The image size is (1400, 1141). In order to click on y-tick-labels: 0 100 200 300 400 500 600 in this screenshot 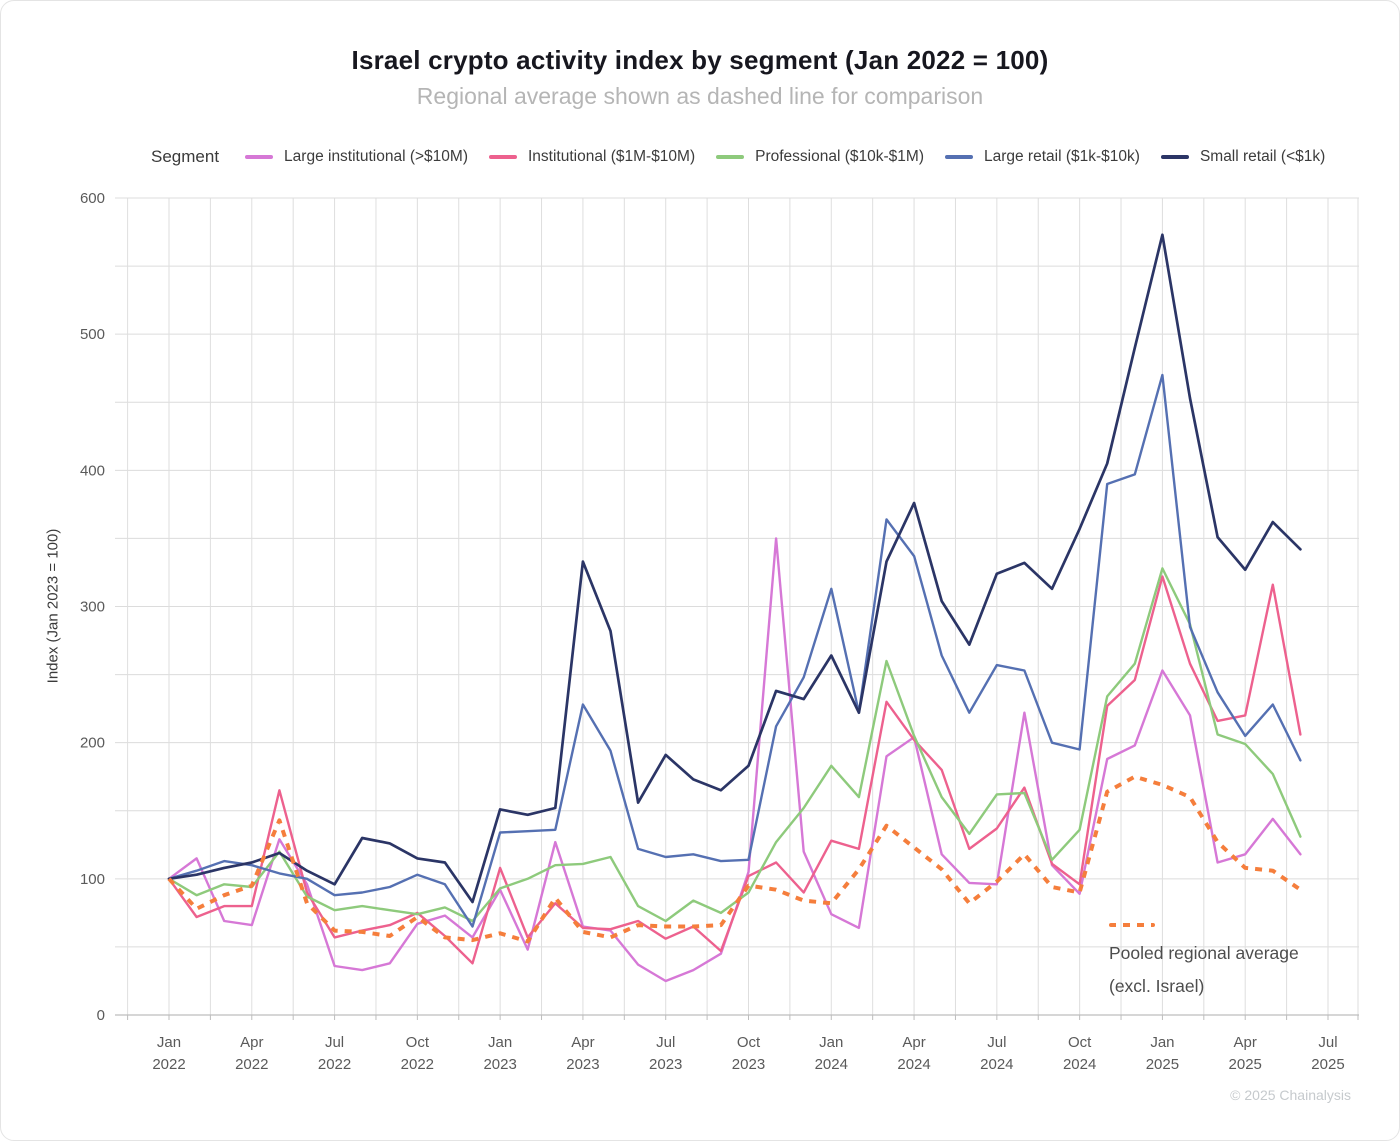, I will do `click(92, 607)`.